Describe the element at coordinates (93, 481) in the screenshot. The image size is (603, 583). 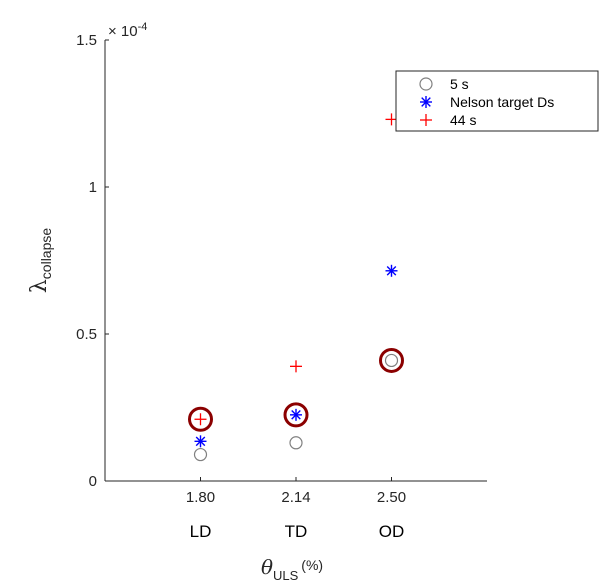
I see `y-tick-label: 0` at that location.